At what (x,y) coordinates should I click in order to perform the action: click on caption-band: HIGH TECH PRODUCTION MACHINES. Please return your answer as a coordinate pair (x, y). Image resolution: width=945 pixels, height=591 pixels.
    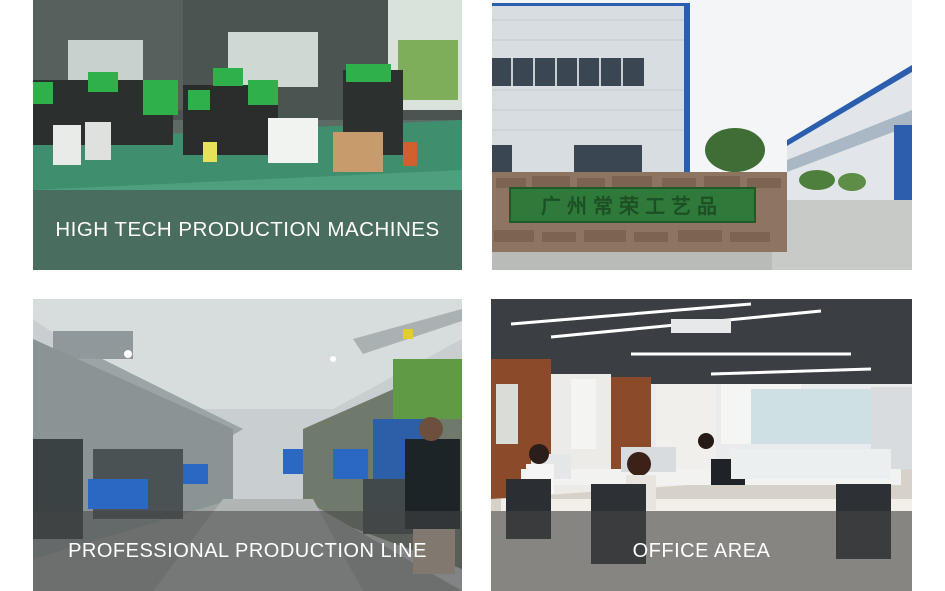
    Looking at the image, I should click on (247, 230).